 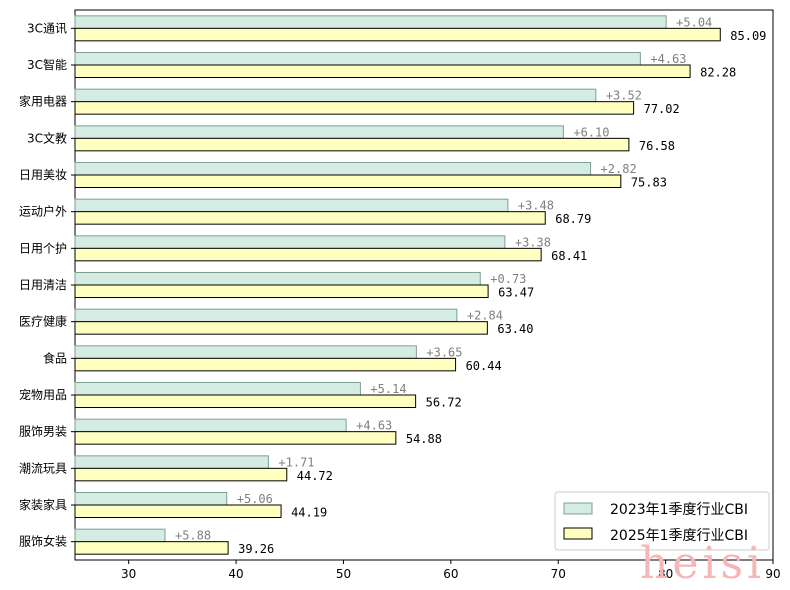 I want to click on value-label-1: 82.28, so click(x=718, y=73).